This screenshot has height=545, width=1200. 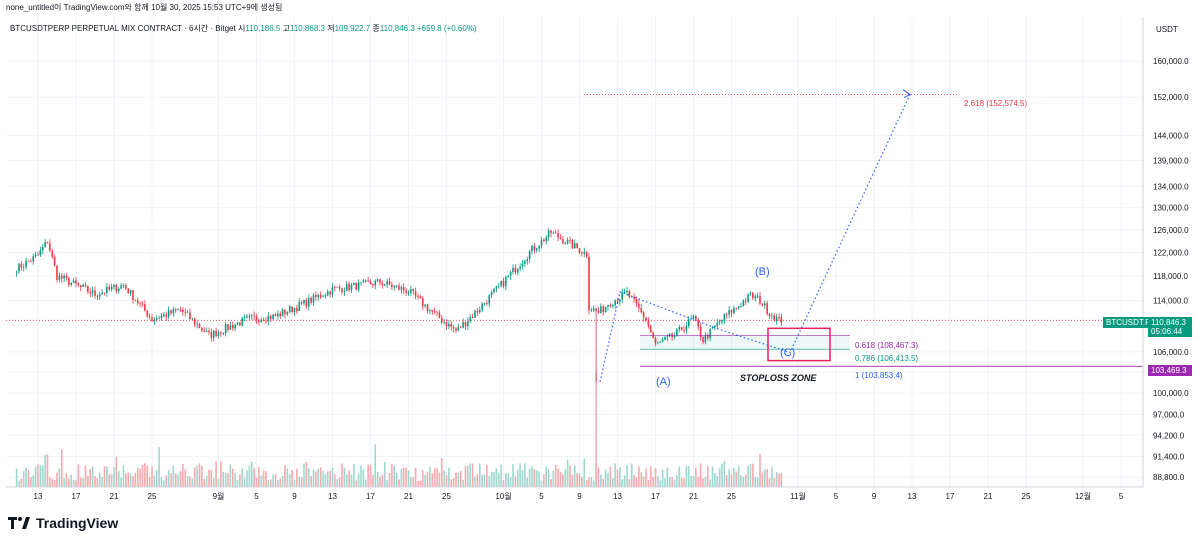 What do you see at coordinates (256, 496) in the screenshot?
I see `time-tick-label: 5` at bounding box center [256, 496].